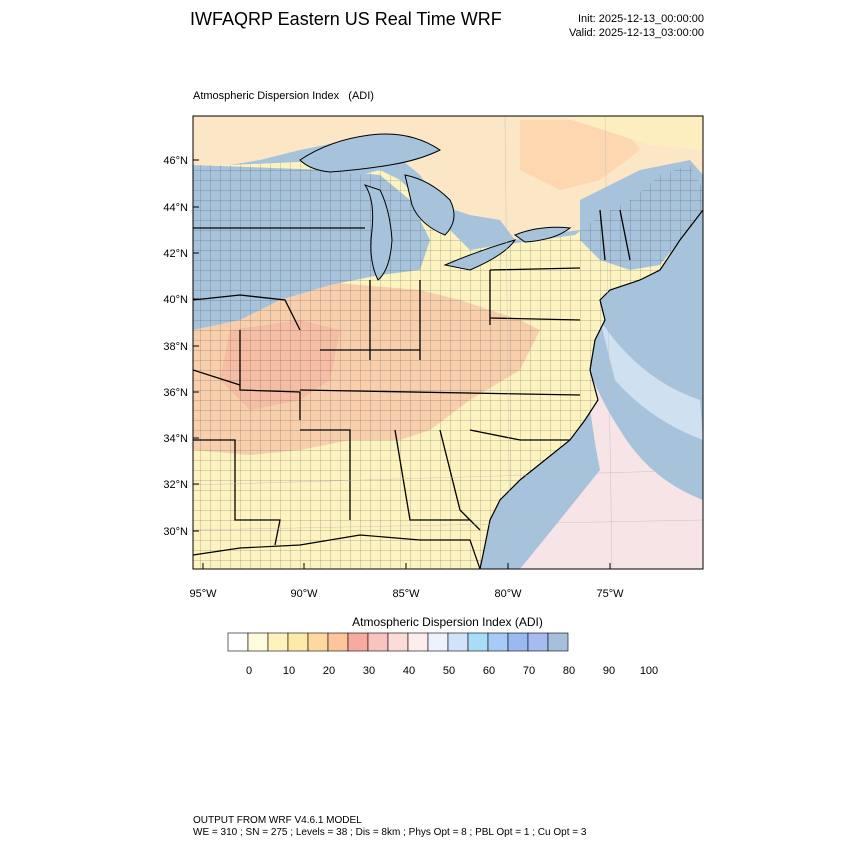 This screenshot has width=850, height=850. I want to click on gulf-coastline, so click(337, 551).